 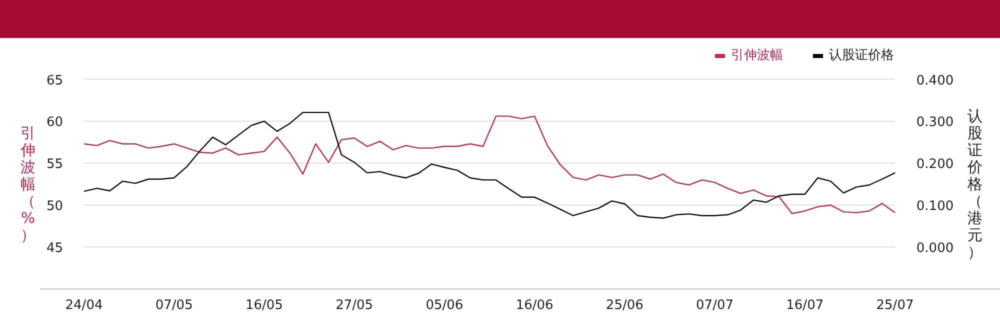 What do you see at coordinates (625, 305) in the screenshot?
I see `x-tick-label: 25/06` at bounding box center [625, 305].